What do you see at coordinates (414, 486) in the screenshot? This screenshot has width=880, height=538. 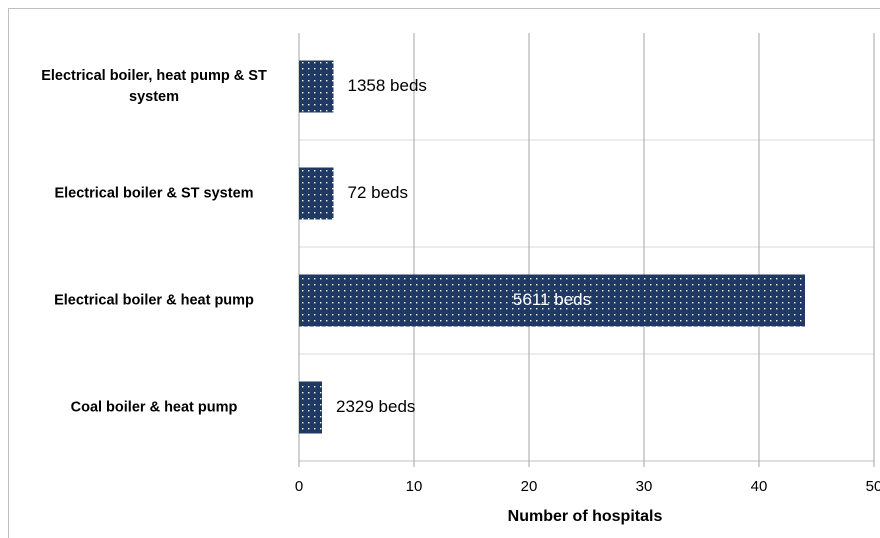 I see `x-tick-label: 10` at bounding box center [414, 486].